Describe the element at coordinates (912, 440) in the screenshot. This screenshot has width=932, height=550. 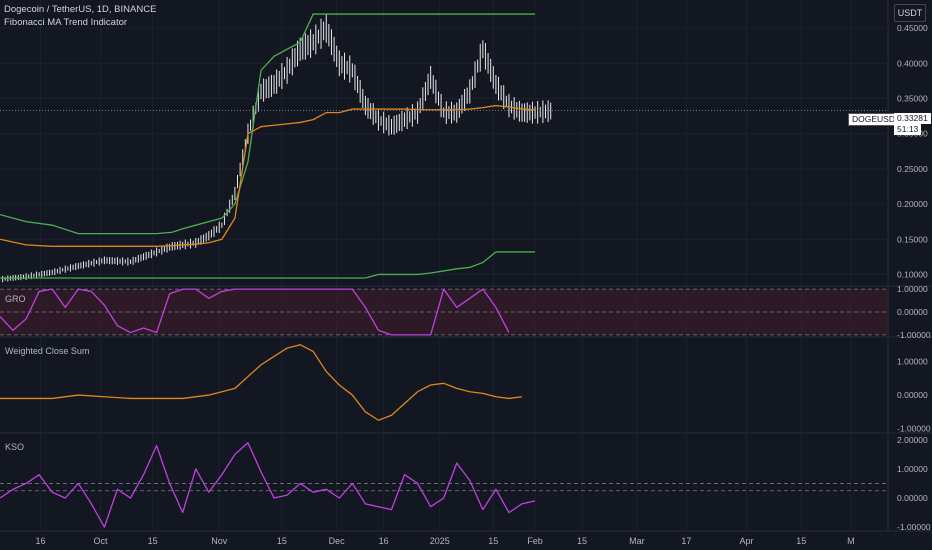
I see `osc-axis-tick: 2.00000` at that location.